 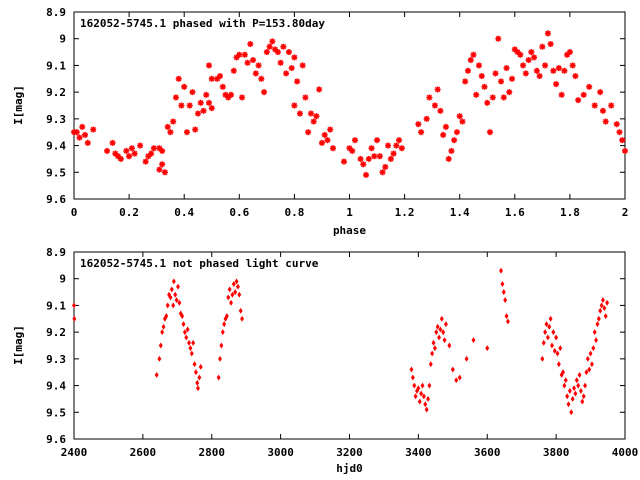 What do you see at coordinates (74, 212) in the screenshot?
I see `x-tick-label: 0` at bounding box center [74, 212].